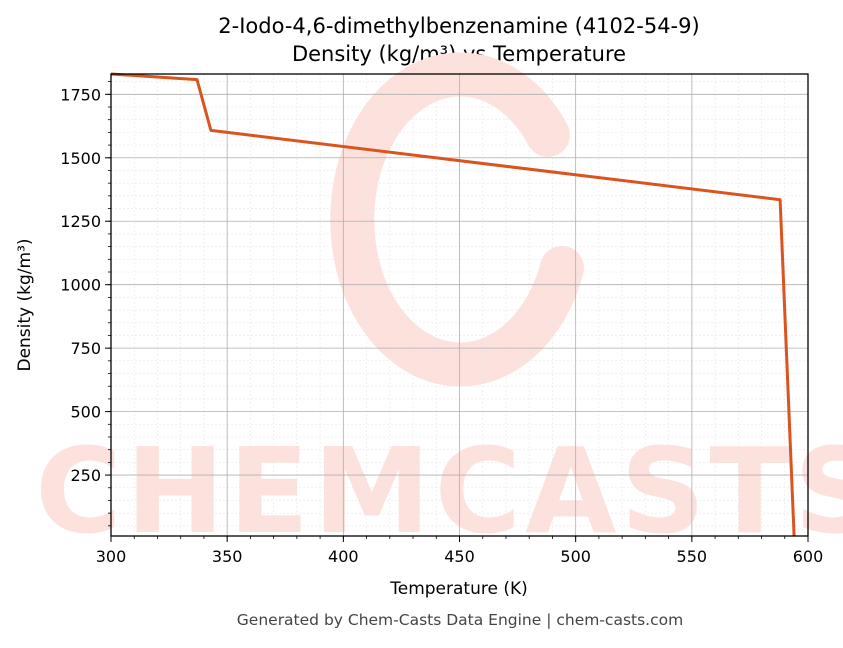 The image size is (843, 648). I want to click on x-tick-label: 550, so click(692, 556).